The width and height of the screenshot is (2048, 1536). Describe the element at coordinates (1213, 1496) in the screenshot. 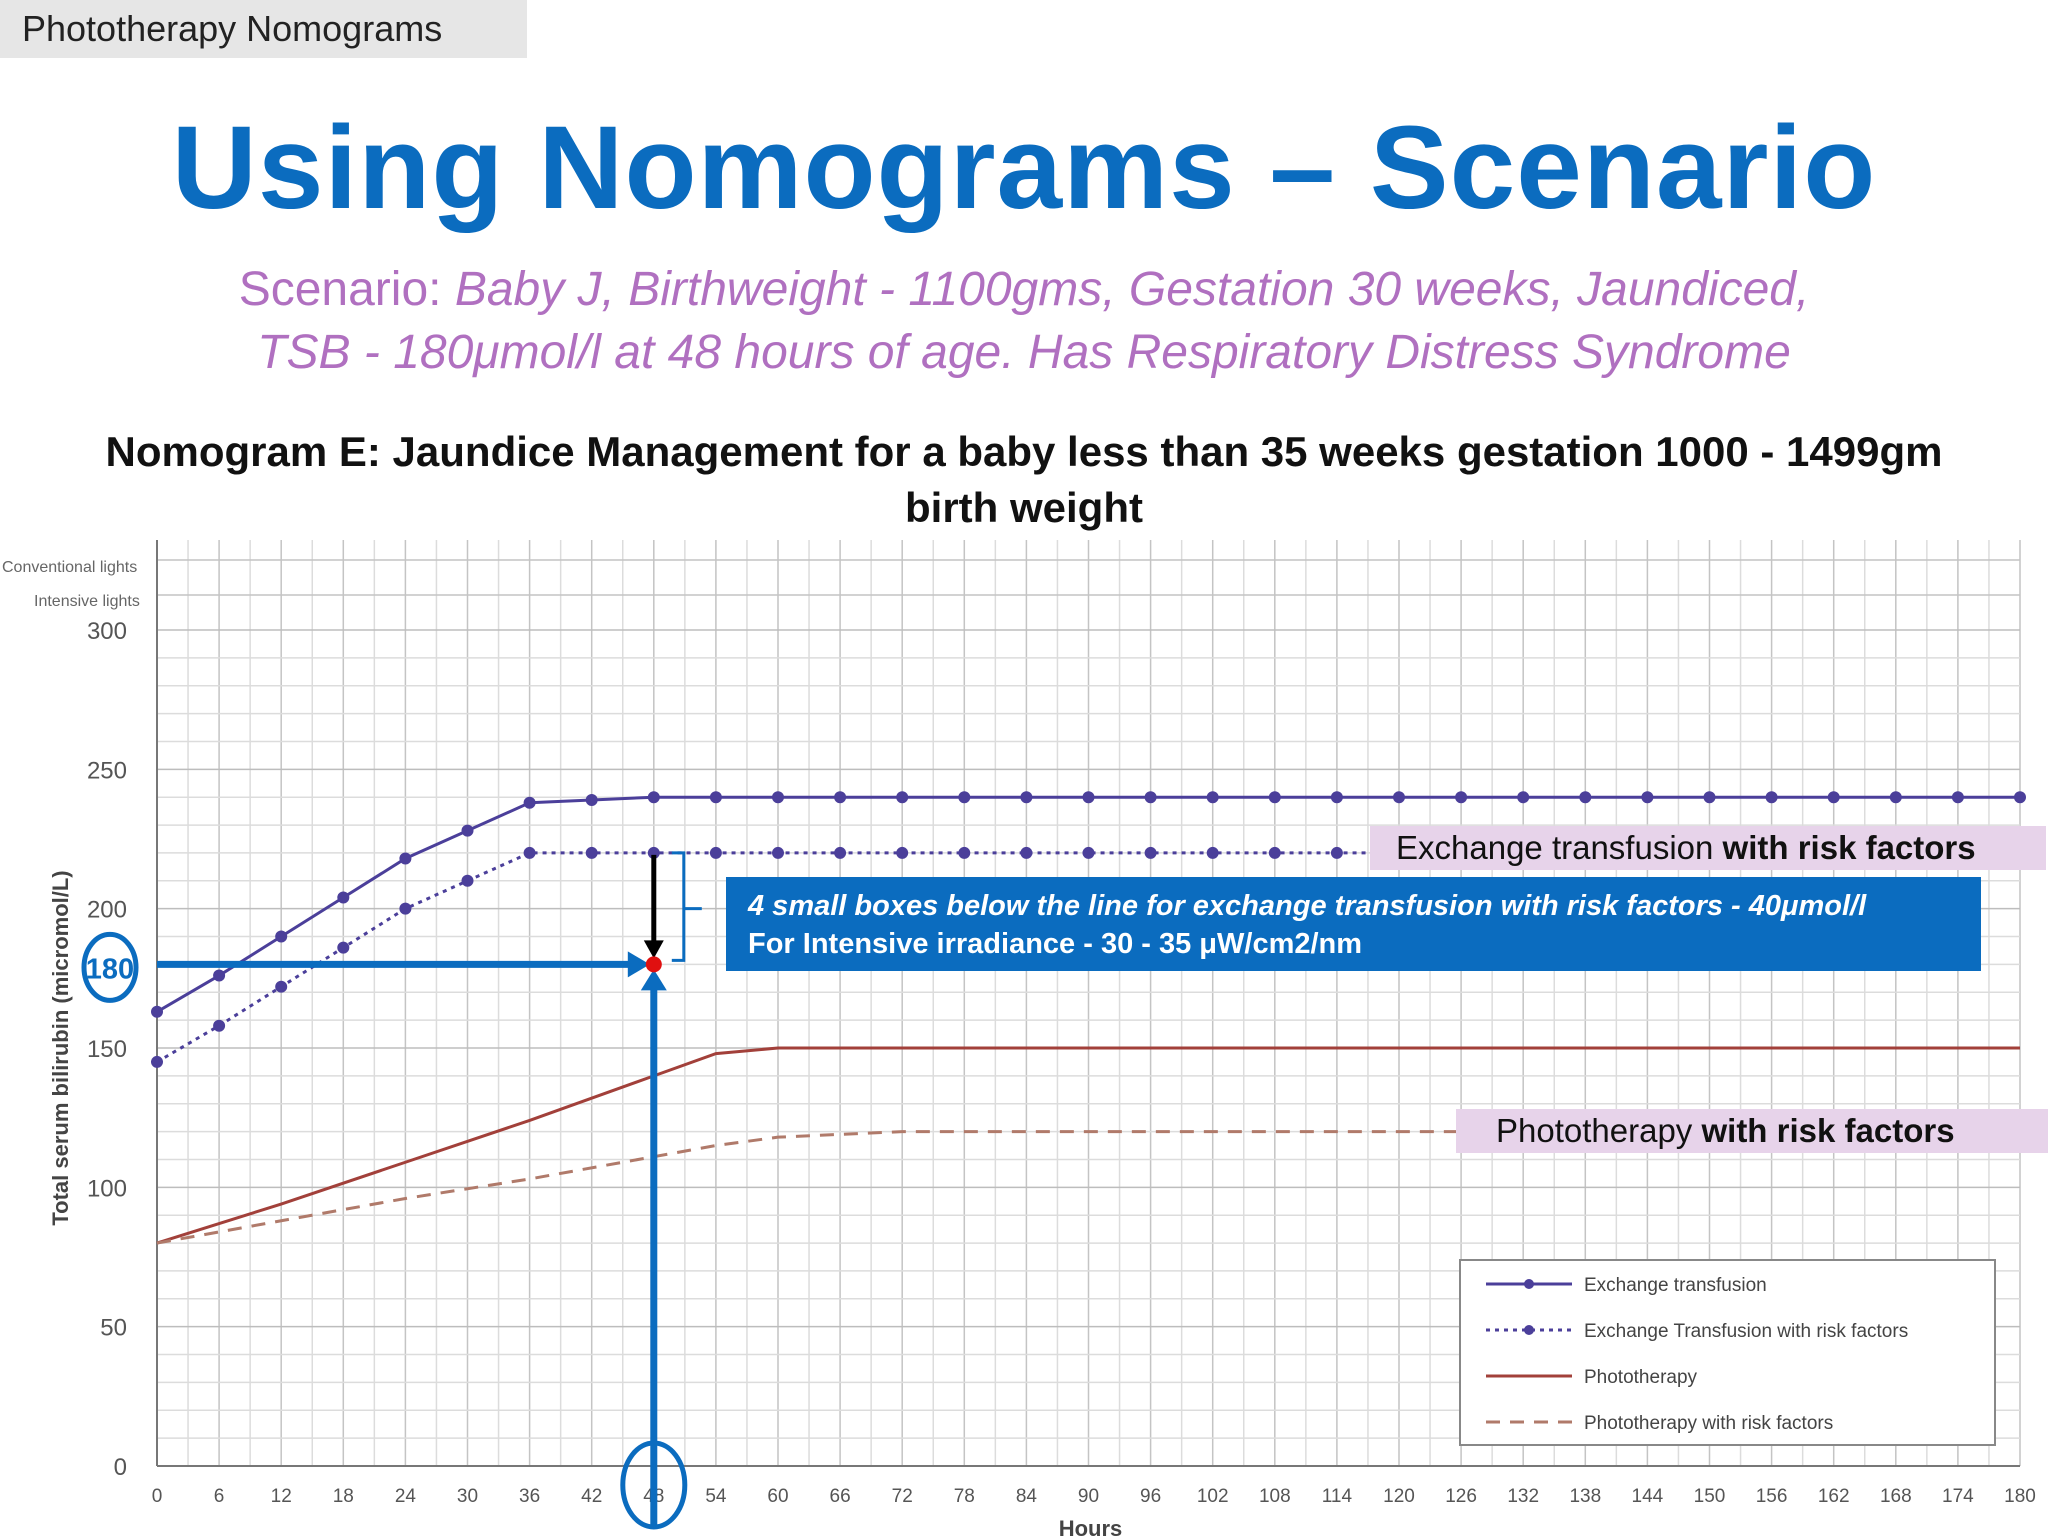

I see `x-tick-label: 102` at that location.